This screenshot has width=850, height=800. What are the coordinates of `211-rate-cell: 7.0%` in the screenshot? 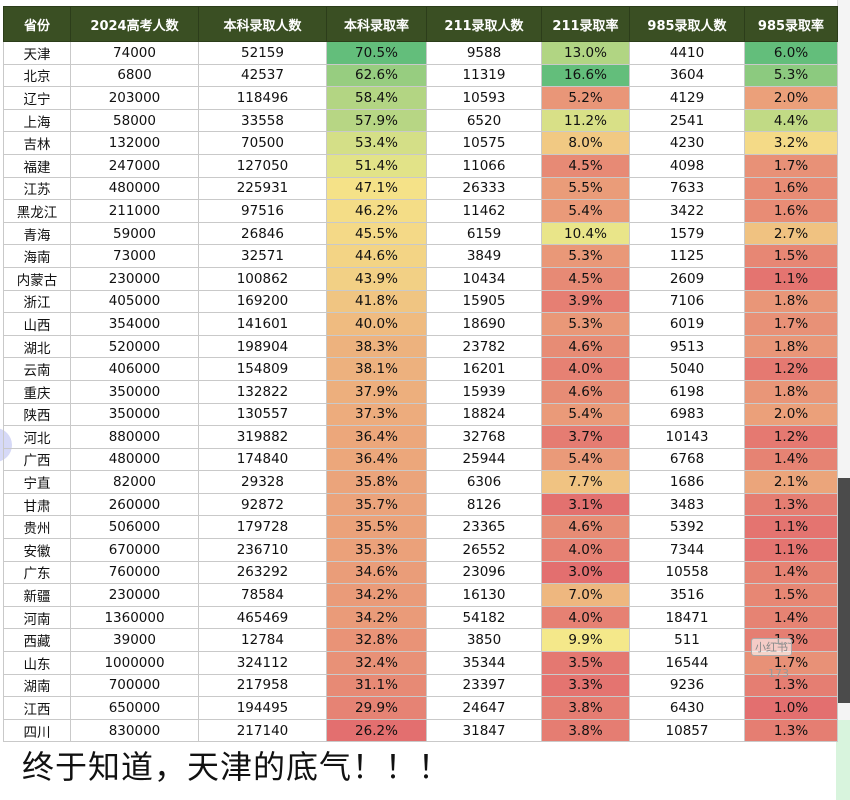 It's located at (585, 595).